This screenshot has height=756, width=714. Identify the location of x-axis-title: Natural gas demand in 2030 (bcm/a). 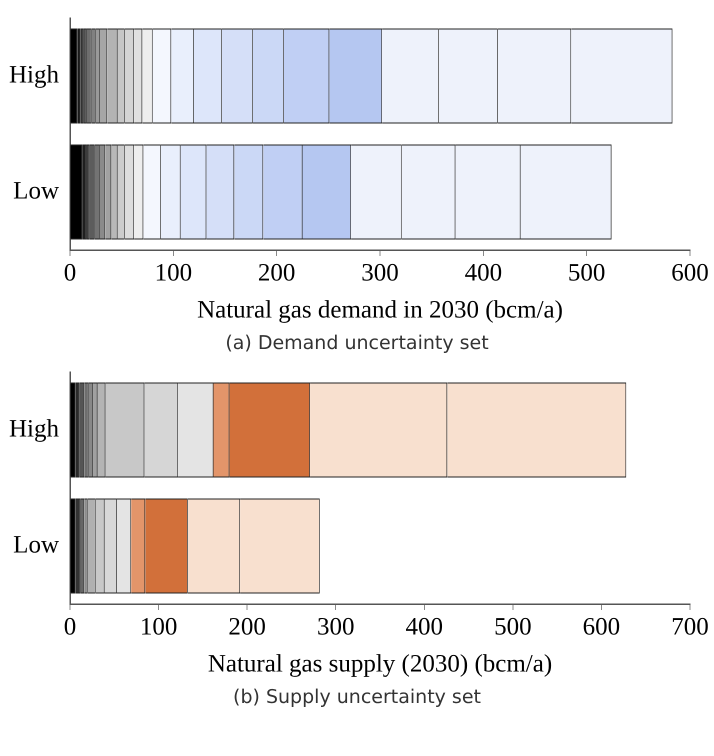
(380, 310).